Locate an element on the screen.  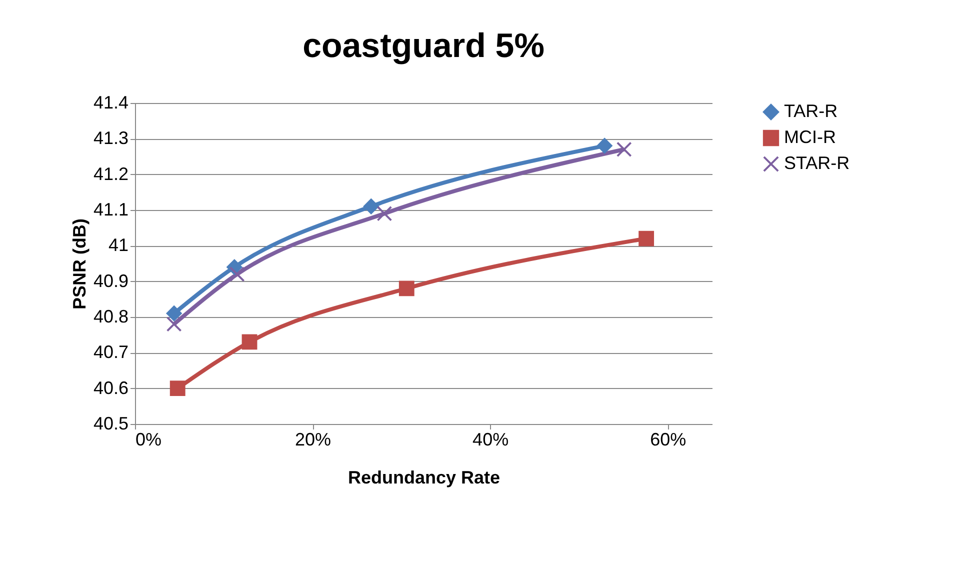
y-tick-label: 40.9 is located at coordinates (110, 280).